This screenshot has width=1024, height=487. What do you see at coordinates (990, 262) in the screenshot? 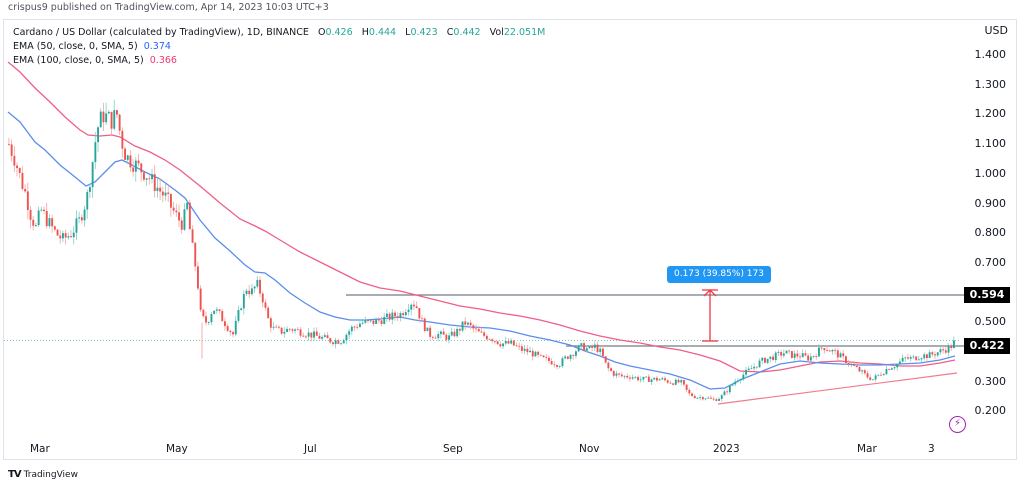
I see `price-tick: 0.700` at bounding box center [990, 262].